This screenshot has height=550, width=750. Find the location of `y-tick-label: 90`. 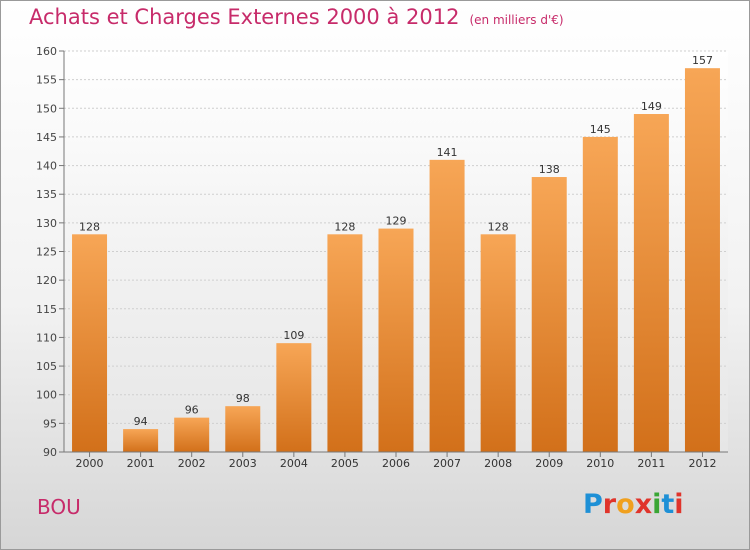

y-tick-label: 90 is located at coordinates (50, 452).